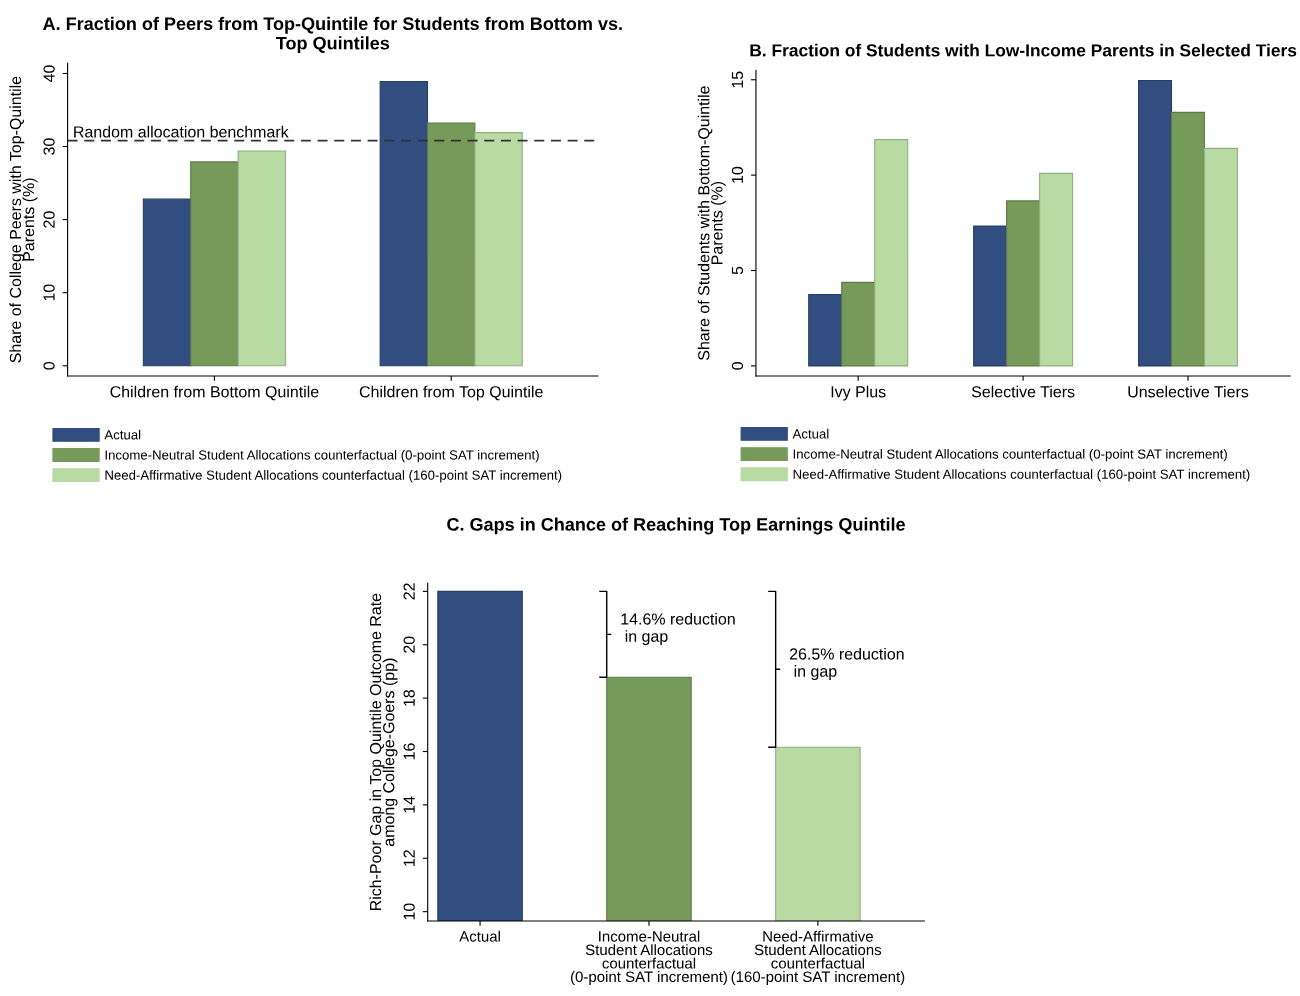 The width and height of the screenshot is (1300, 996). Describe the element at coordinates (23, 219) in the screenshot. I see `y-axis-title: Share of College Peers with Top-Quintile Parents (%)` at that location.